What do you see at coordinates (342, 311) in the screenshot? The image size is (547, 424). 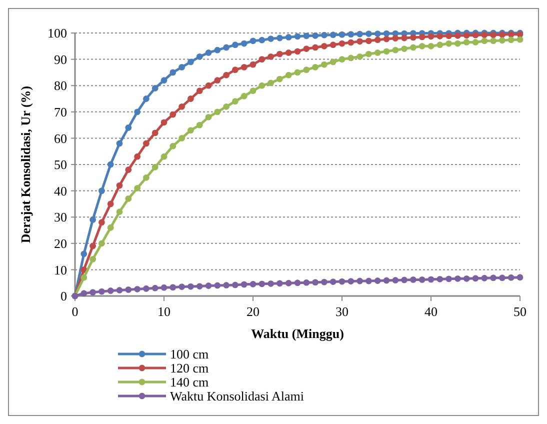 I see `x-tick-label: 30` at bounding box center [342, 311].